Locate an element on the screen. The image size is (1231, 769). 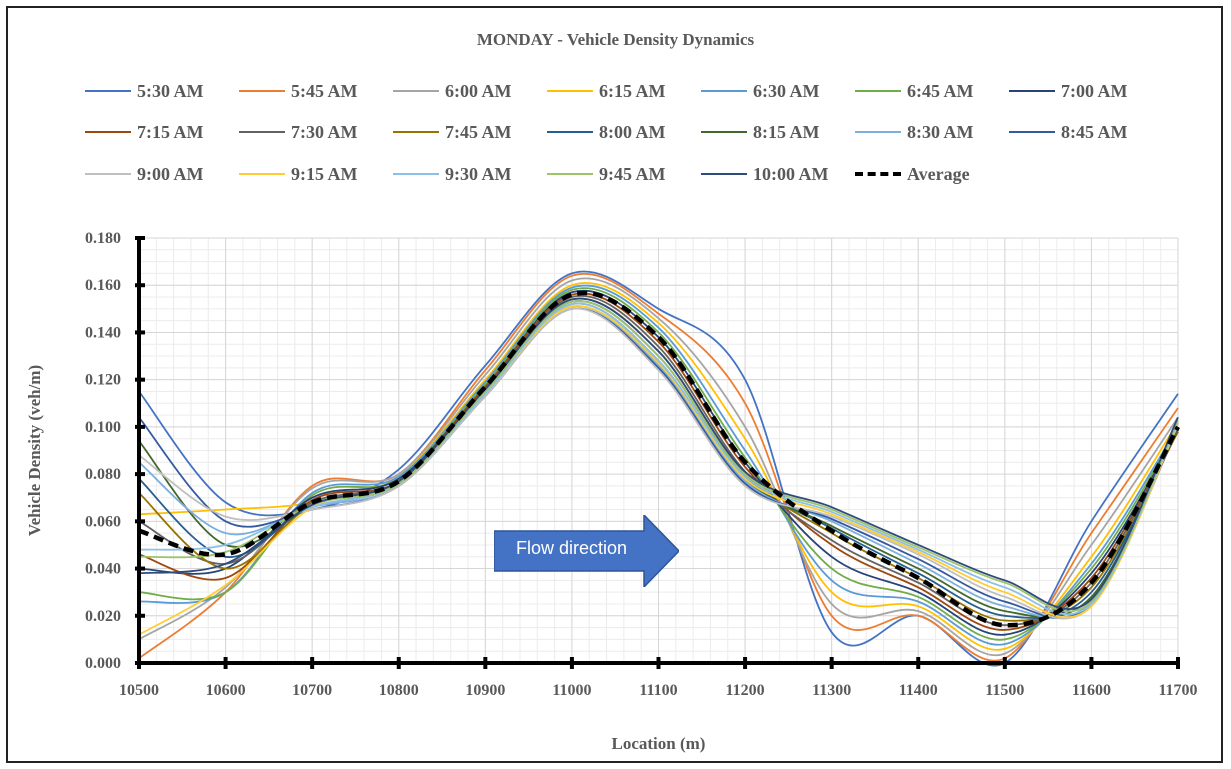
legend-item-7-45-am: 7:45 AM is located at coordinates (452, 132).